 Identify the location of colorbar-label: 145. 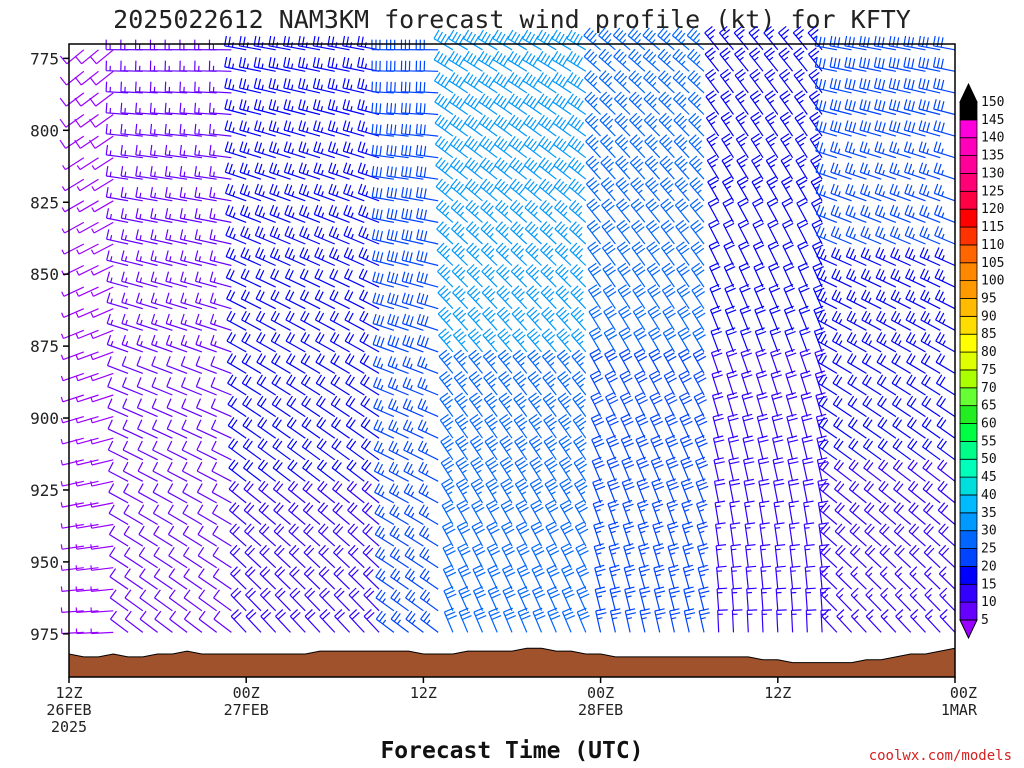
(992, 120).